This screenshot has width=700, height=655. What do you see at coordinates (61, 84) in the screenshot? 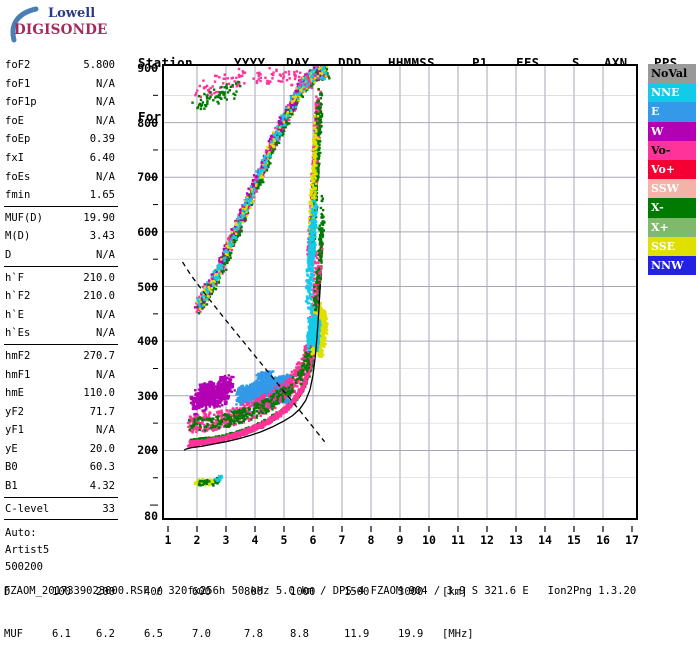
I see `param-row-fof1: foF1 N/A` at bounding box center [61, 84].